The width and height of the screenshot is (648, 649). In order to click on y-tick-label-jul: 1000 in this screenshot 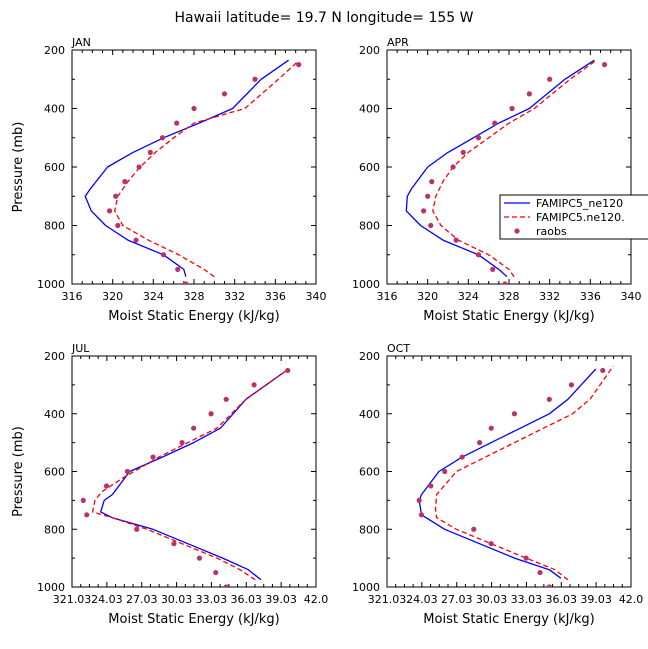, I will do `click(51, 587)`.